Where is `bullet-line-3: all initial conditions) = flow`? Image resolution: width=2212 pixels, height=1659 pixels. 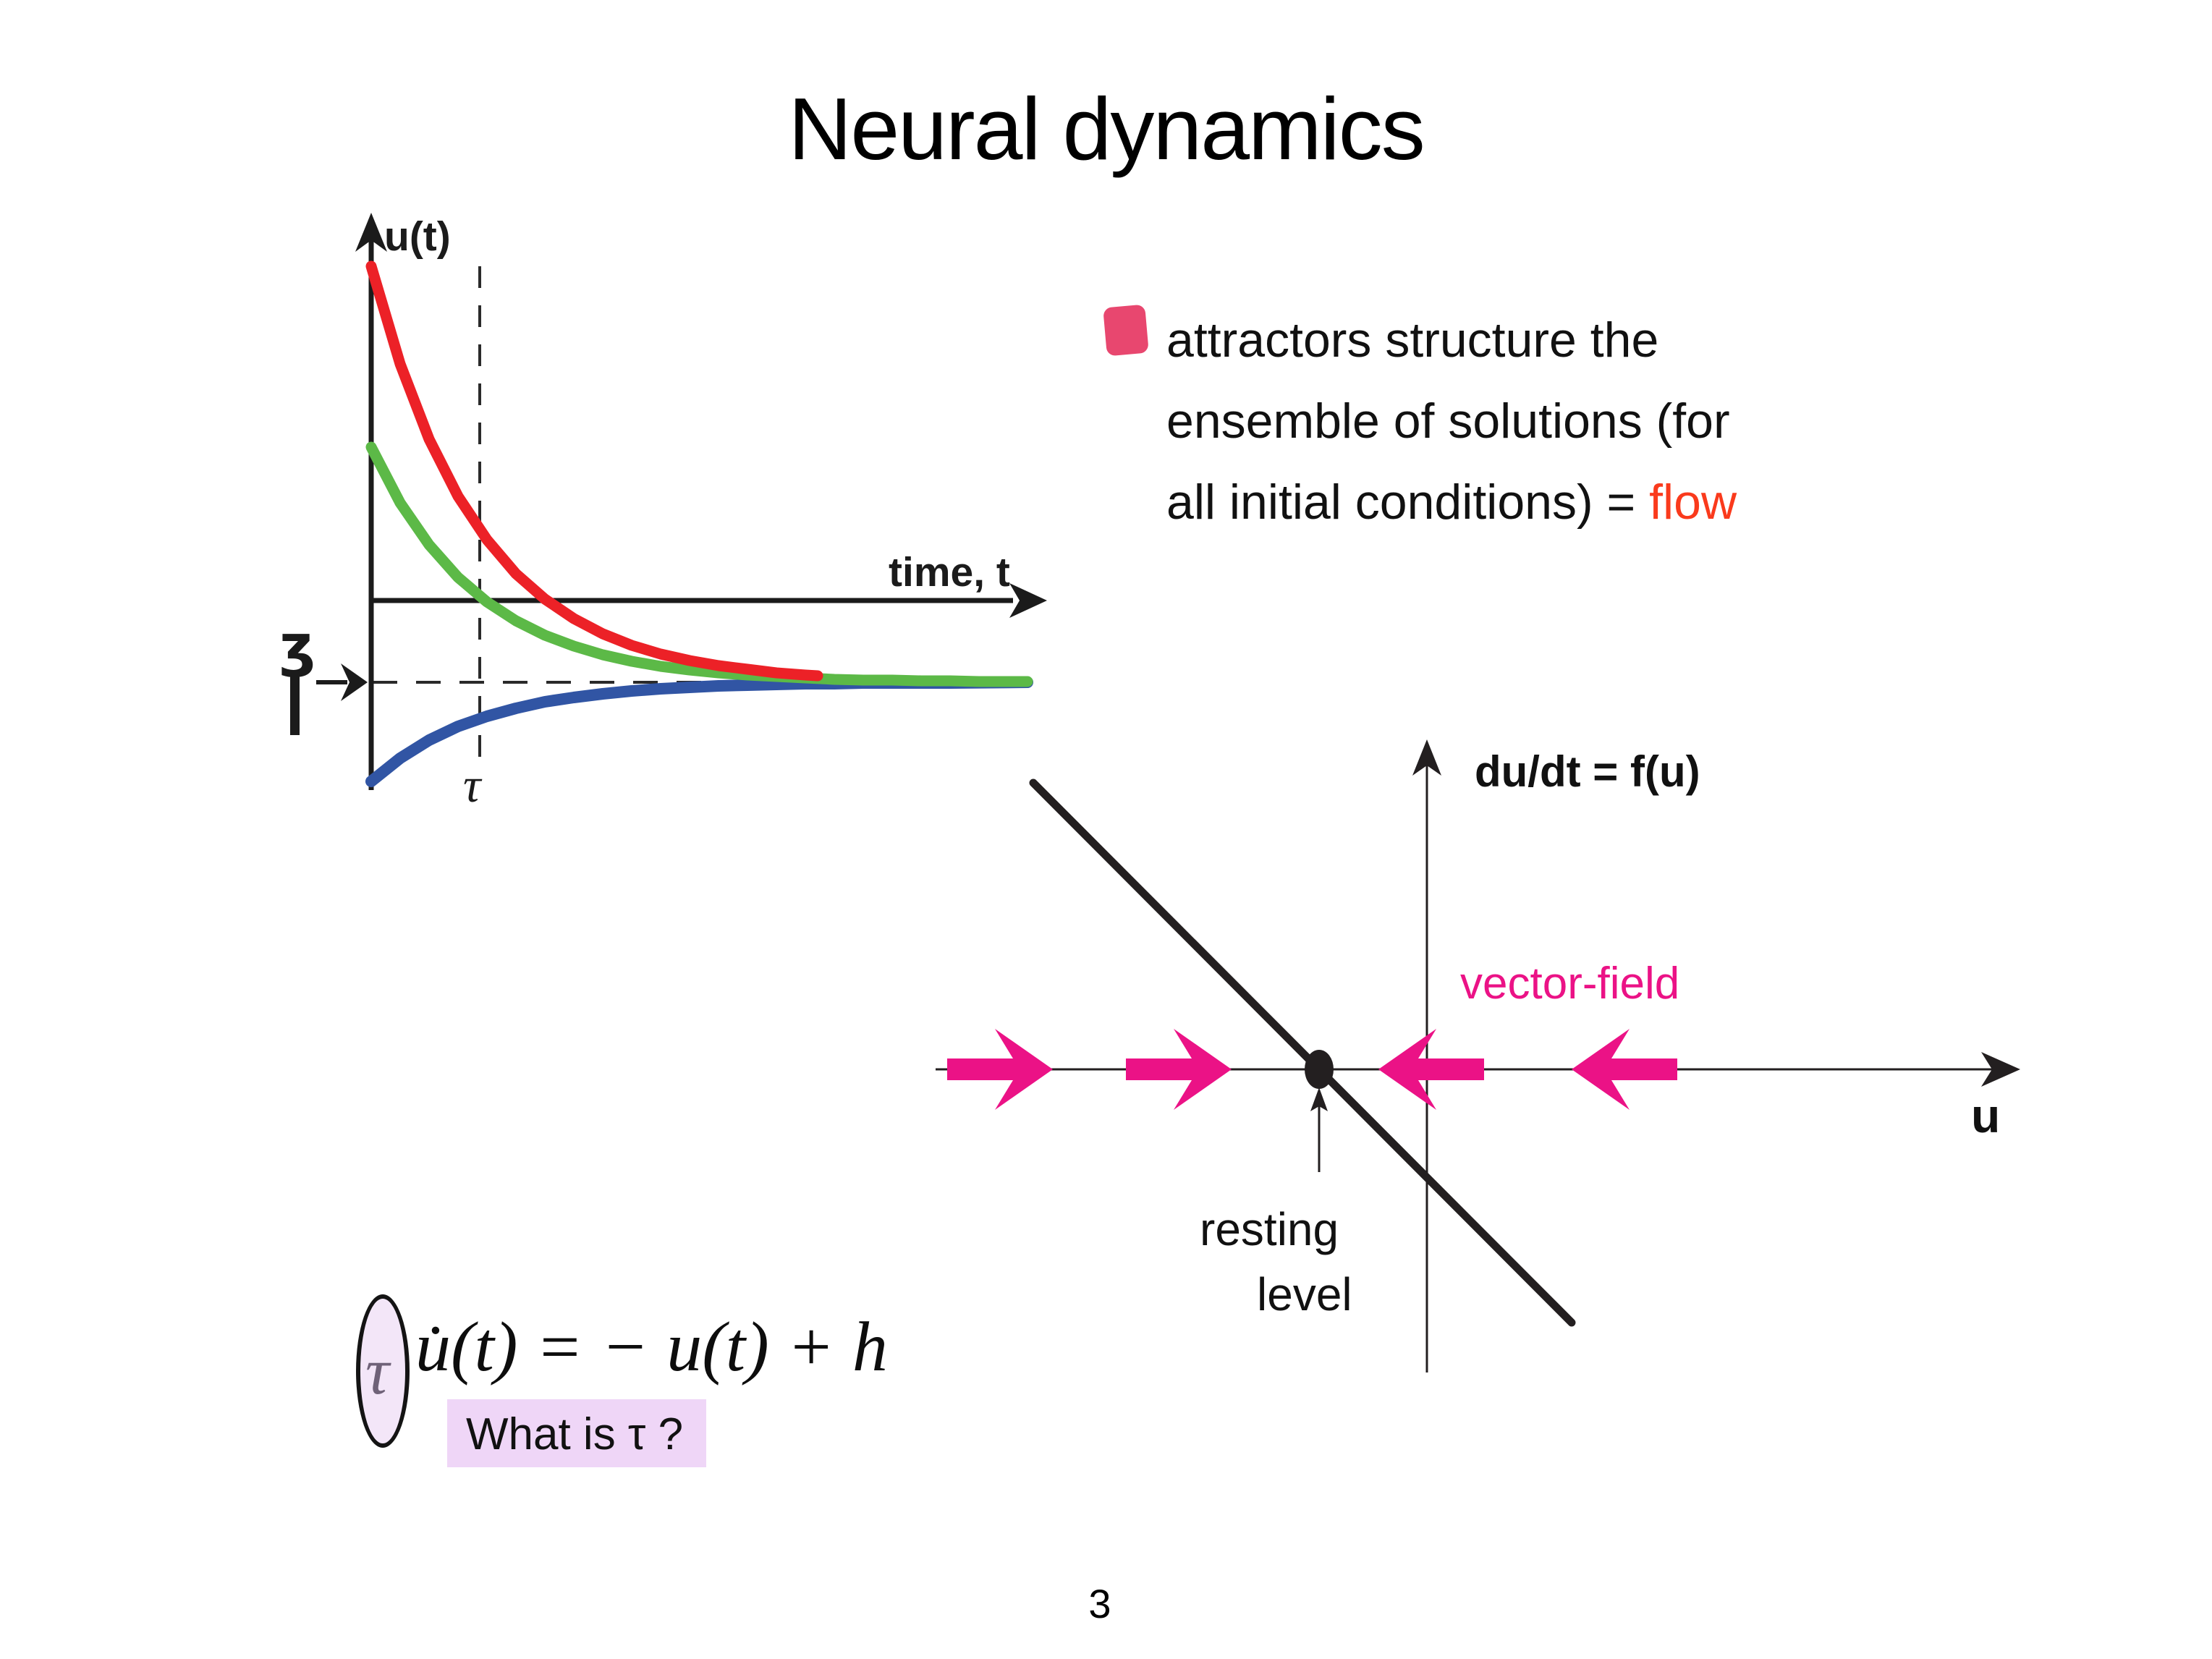
bullet-line-3: all initial conditions) = flow is located at coordinates (1600, 502).